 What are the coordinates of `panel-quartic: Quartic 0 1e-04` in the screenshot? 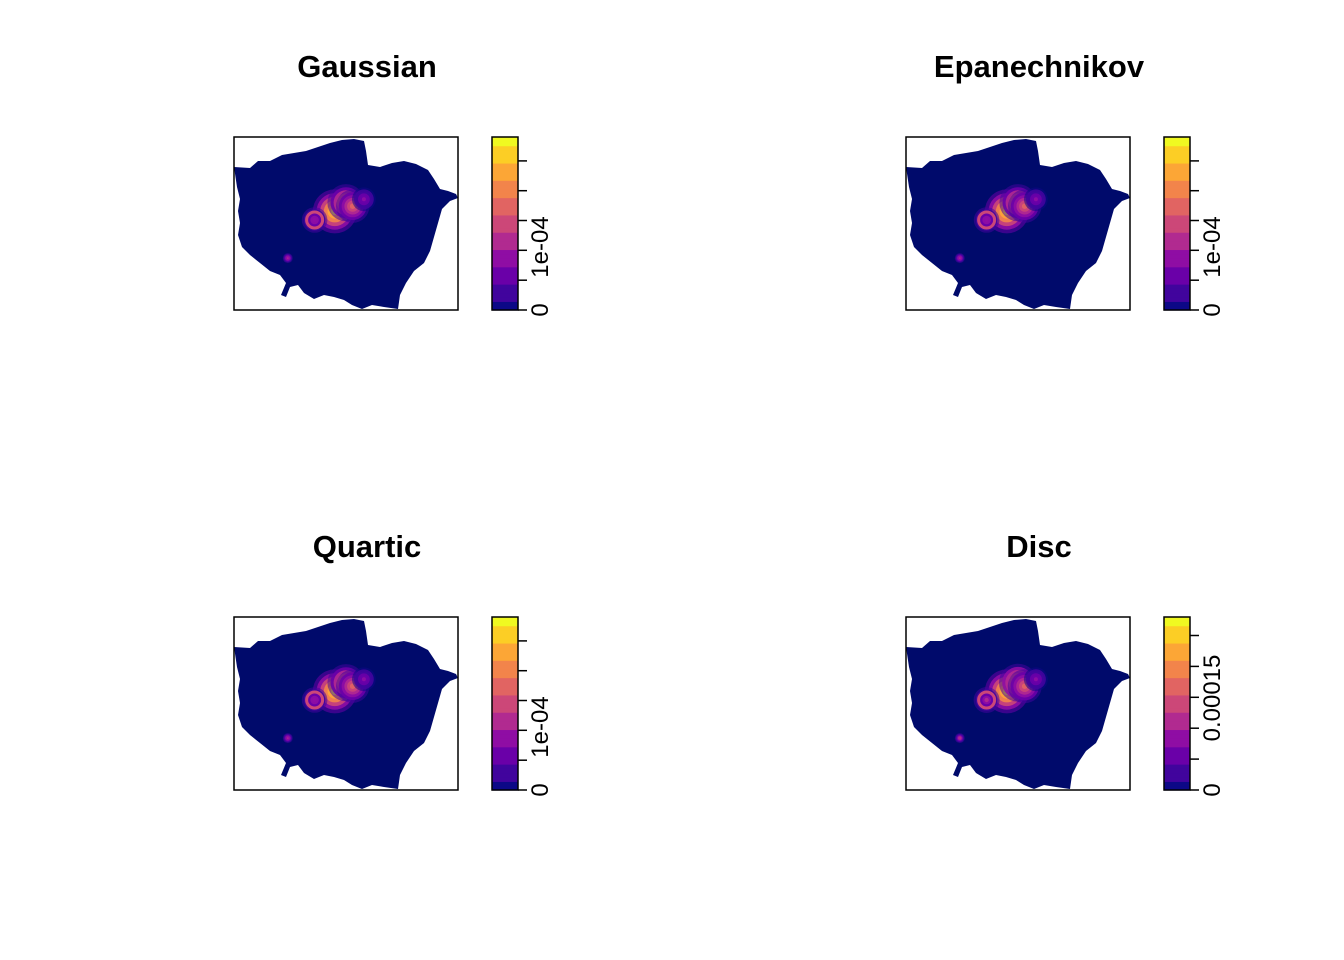 It's located at (393, 663).